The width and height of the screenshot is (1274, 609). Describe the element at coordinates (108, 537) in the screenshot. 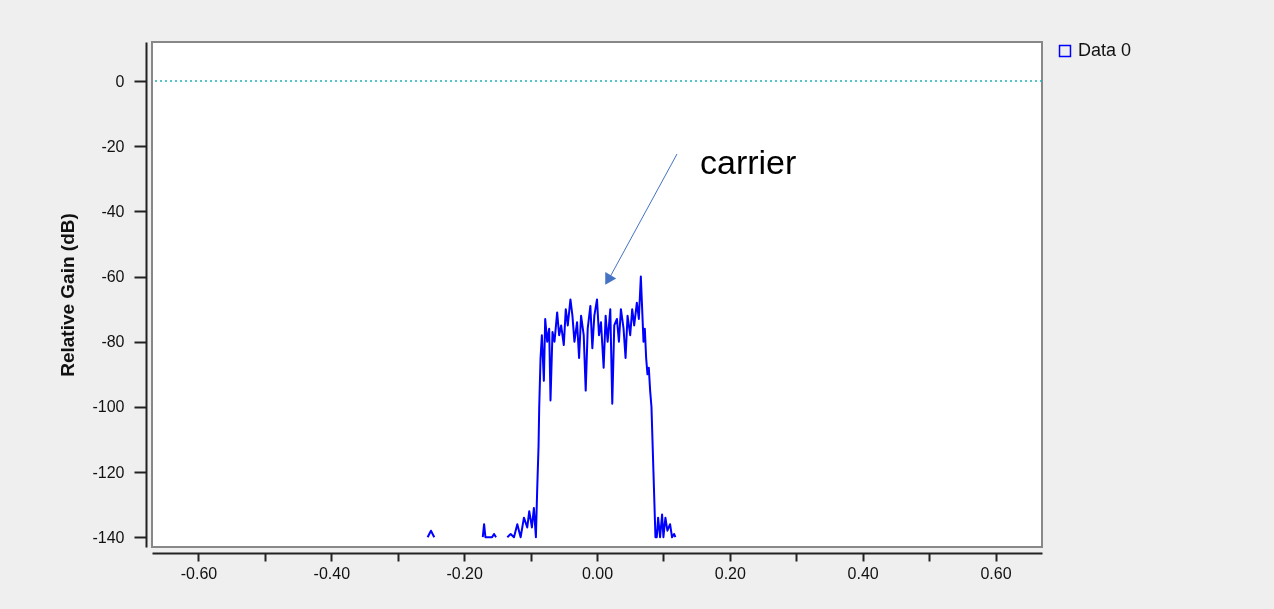

I see `y-tick-label: -140` at that location.